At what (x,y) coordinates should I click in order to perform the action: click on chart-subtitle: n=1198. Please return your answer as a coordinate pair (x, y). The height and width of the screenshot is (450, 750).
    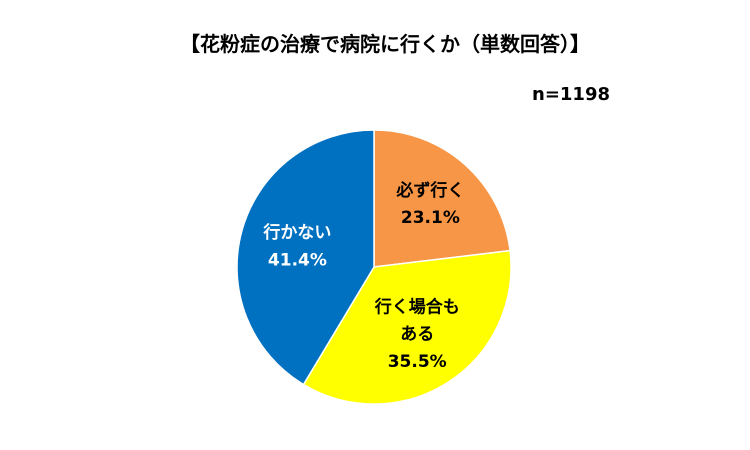
    Looking at the image, I should click on (571, 94).